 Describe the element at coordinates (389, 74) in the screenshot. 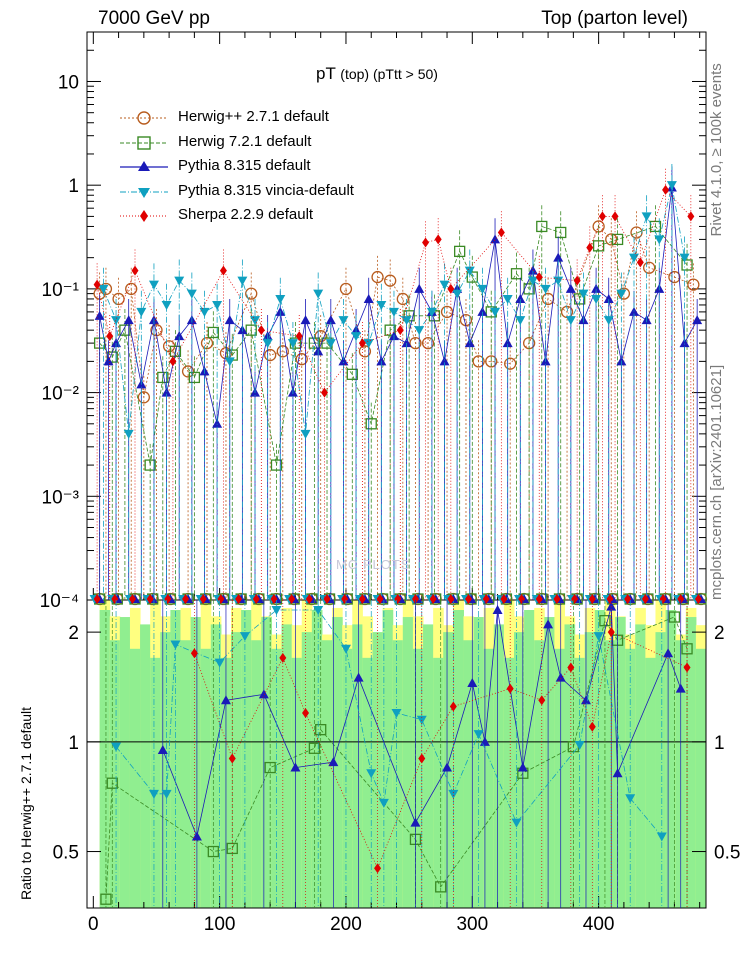

I see `plot-title-suffix: (top) (pTtt > 50)` at that location.